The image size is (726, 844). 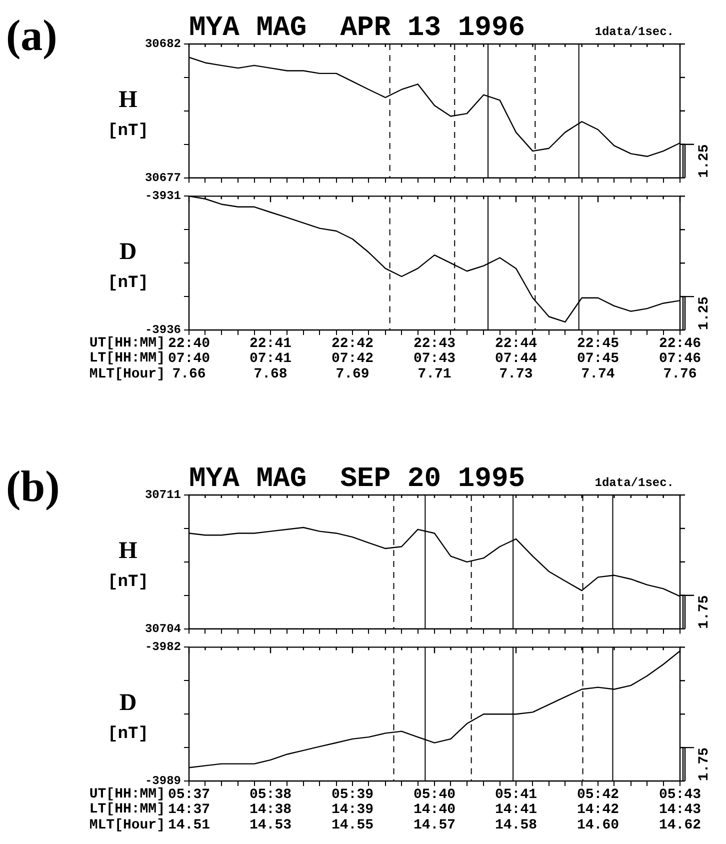 I want to click on text: (a), so click(x=32, y=35).